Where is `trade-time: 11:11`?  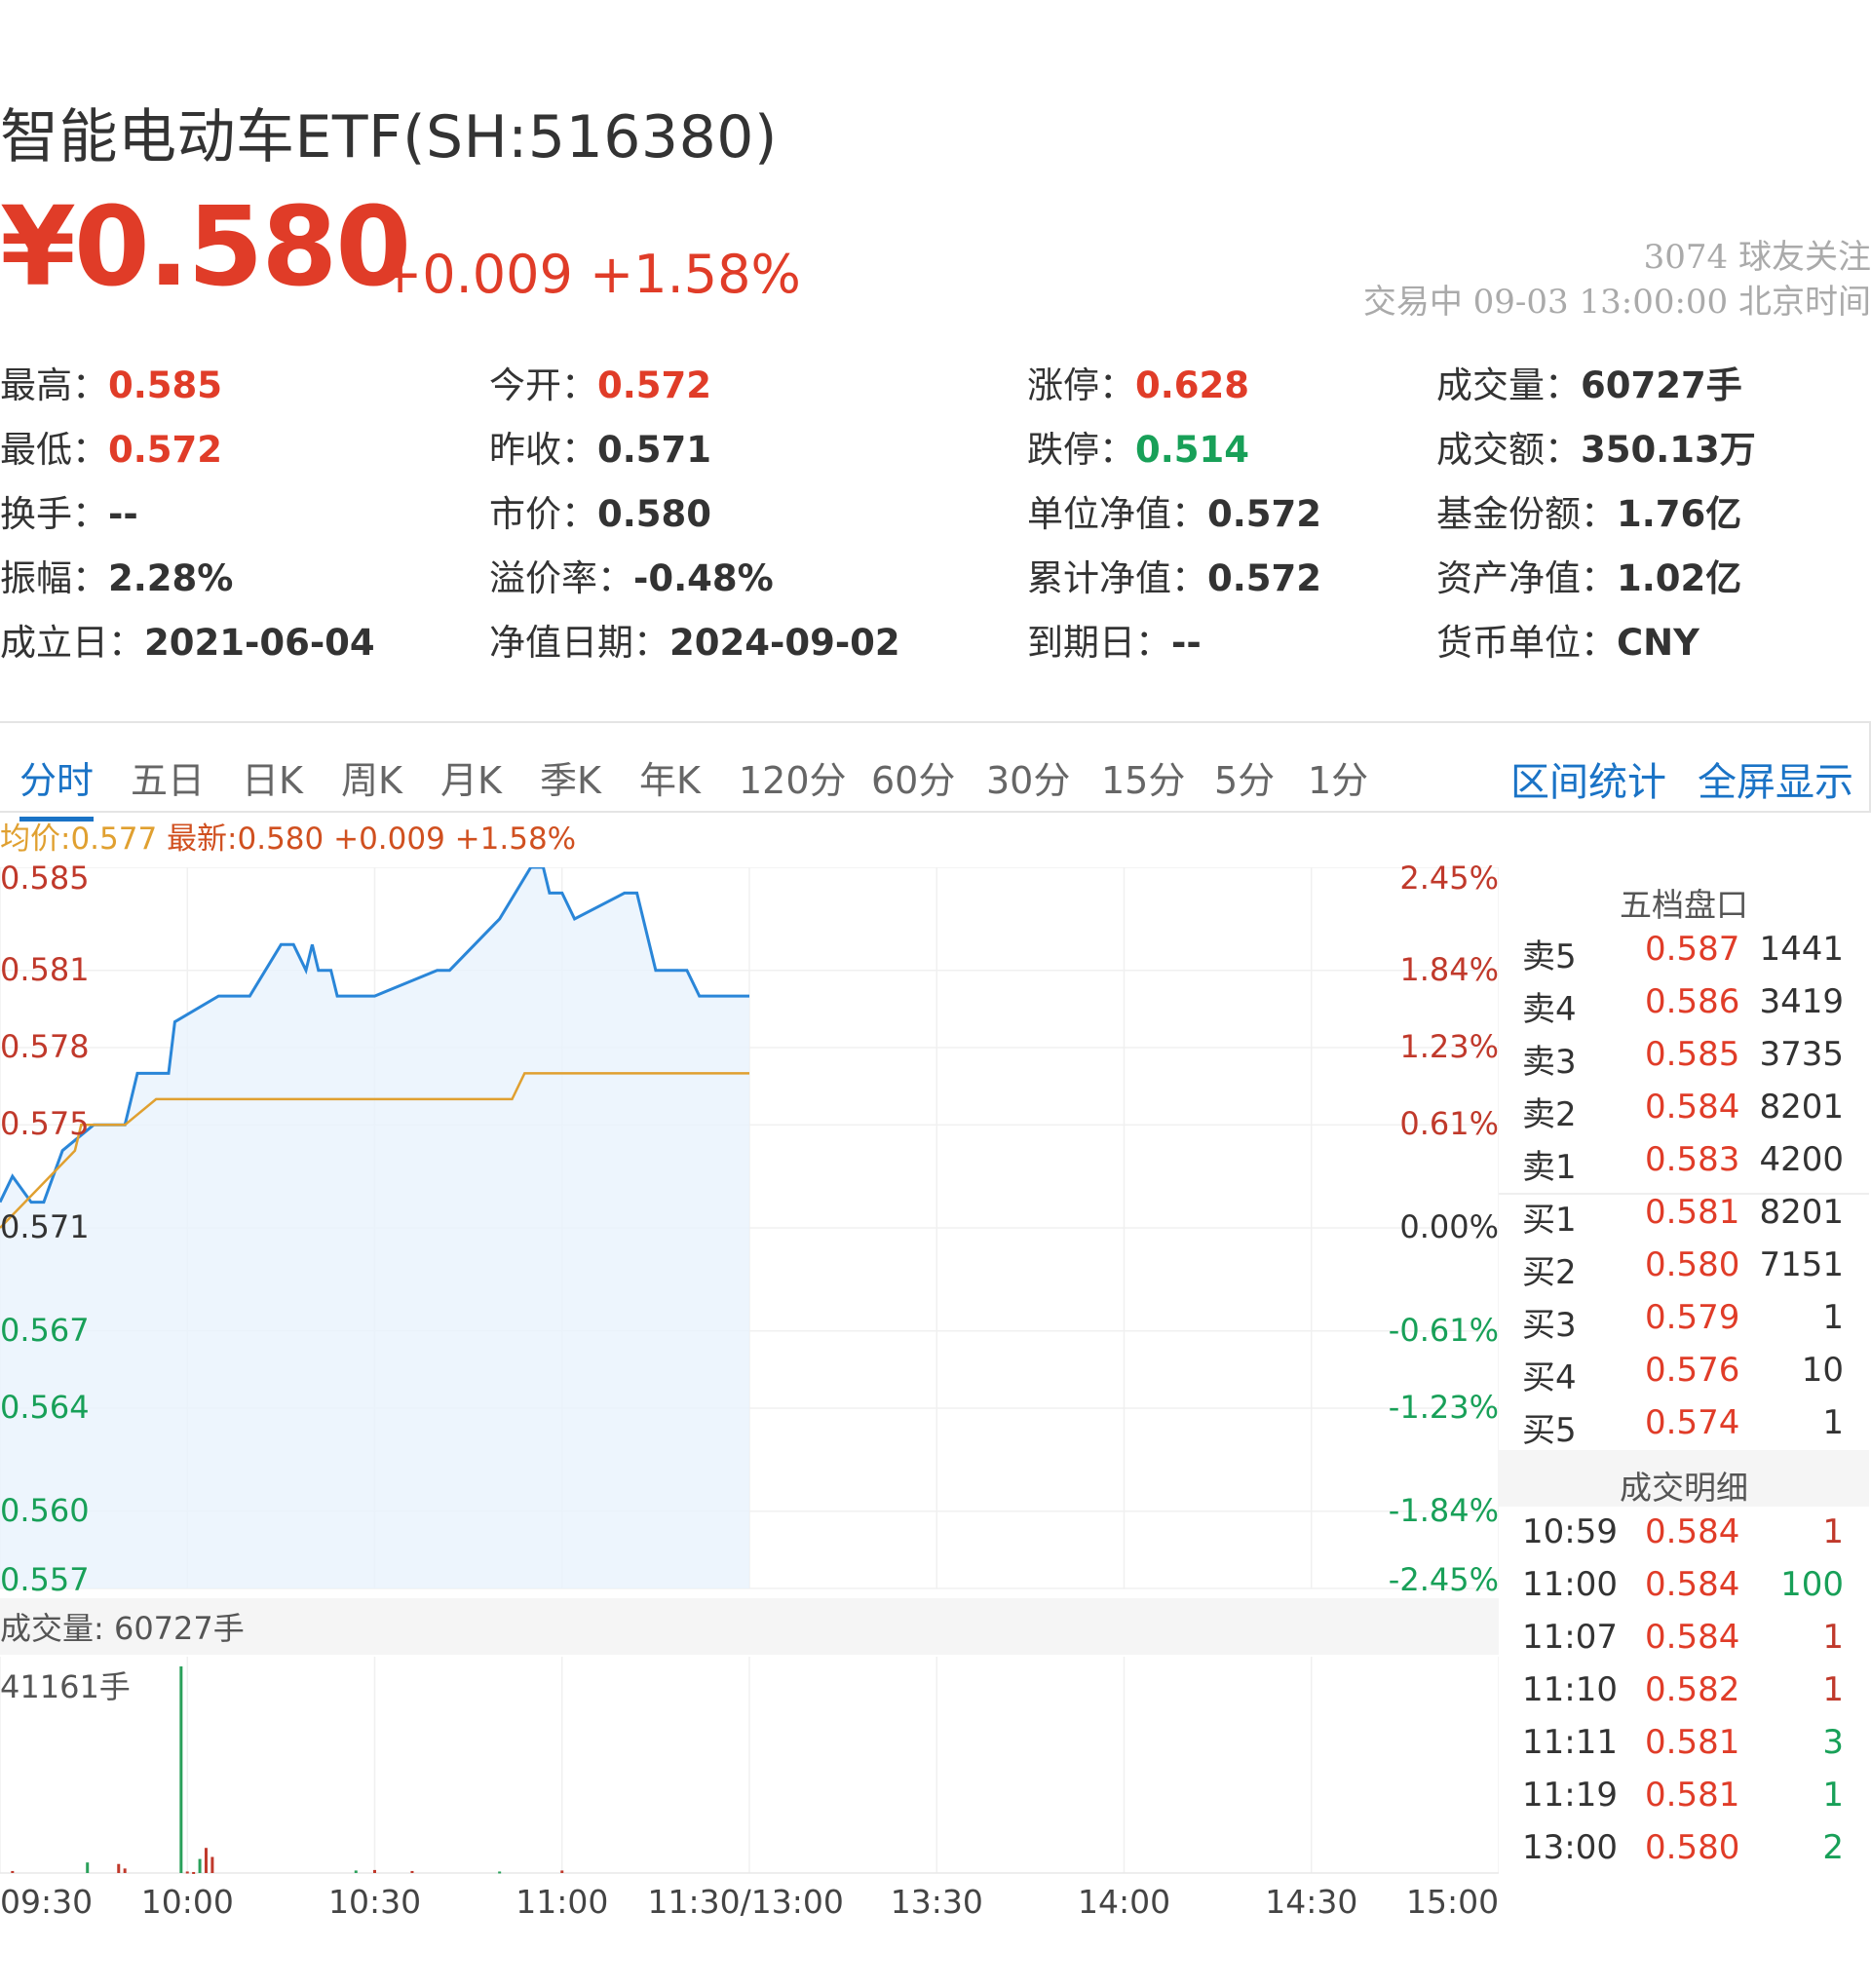
trade-time: 11:11 is located at coordinates (1570, 1742).